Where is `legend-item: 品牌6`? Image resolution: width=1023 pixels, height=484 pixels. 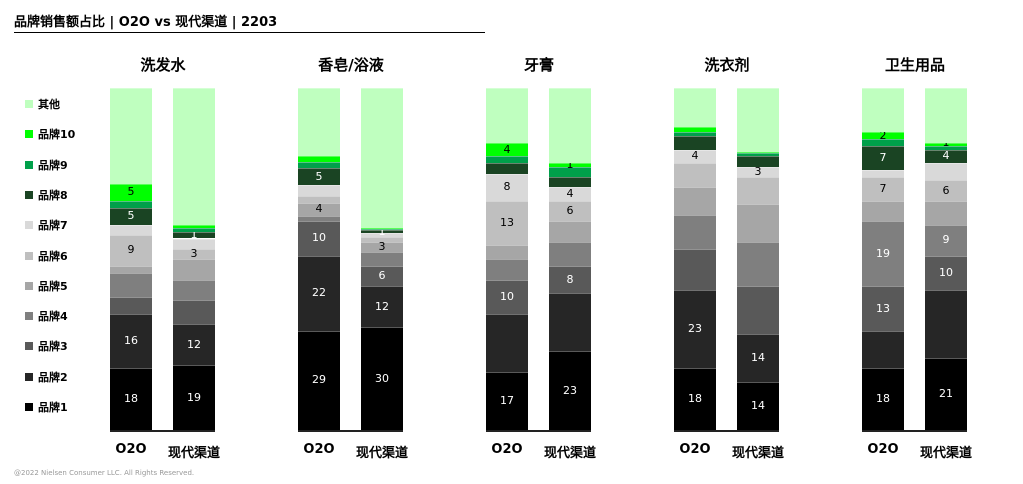 legend-item: 品牌6 is located at coordinates (46, 256).